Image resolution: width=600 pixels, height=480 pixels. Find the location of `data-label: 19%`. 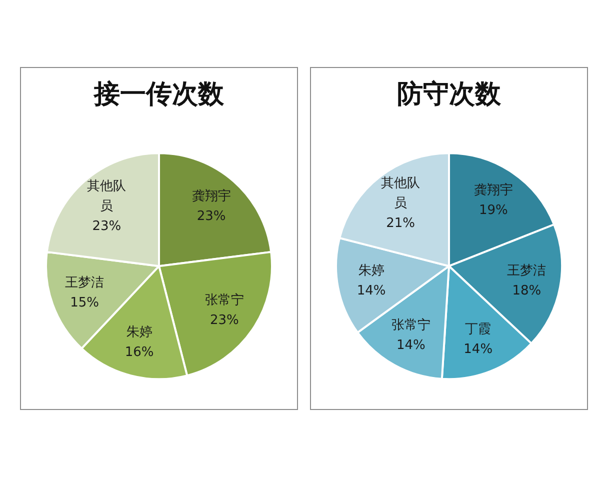

data-label: 19% is located at coordinates (493, 210).